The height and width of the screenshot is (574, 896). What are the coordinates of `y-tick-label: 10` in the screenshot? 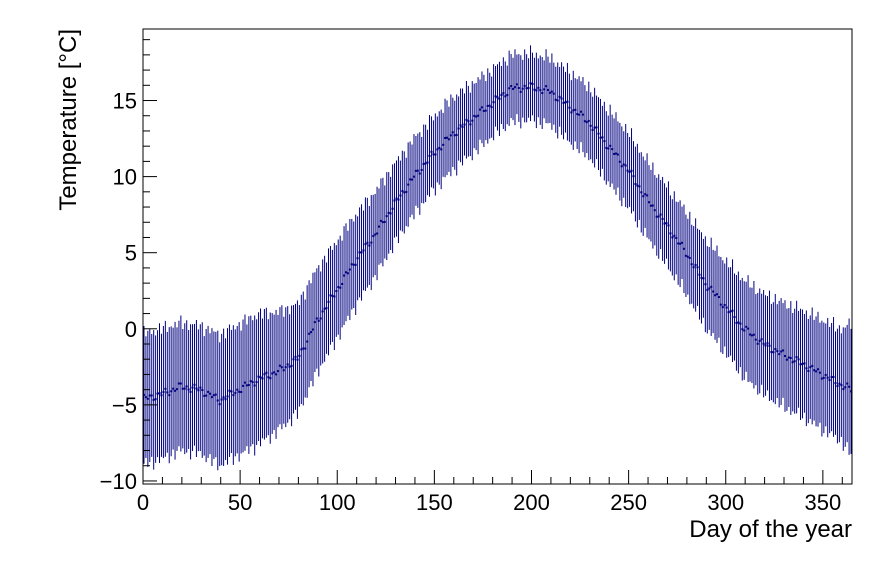 It's located at (125, 177).